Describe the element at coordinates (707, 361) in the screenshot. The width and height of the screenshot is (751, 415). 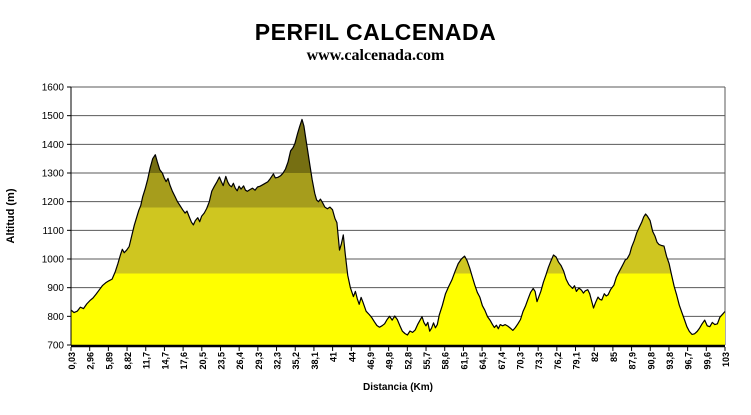
I see `x-tick-label-34: 99,6` at that location.